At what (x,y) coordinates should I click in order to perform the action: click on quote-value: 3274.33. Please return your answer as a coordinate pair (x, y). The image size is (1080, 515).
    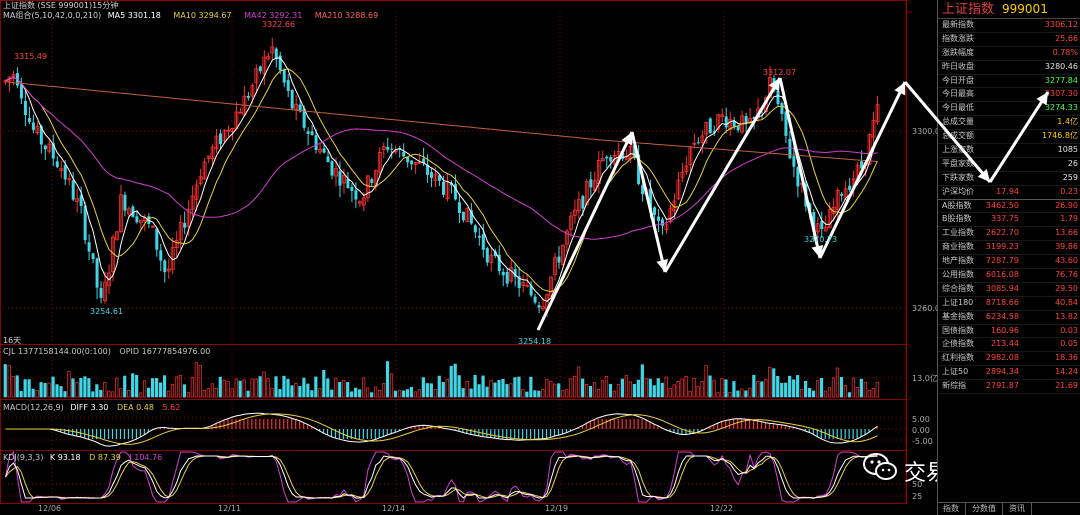
    Looking at the image, I should click on (1061, 108).